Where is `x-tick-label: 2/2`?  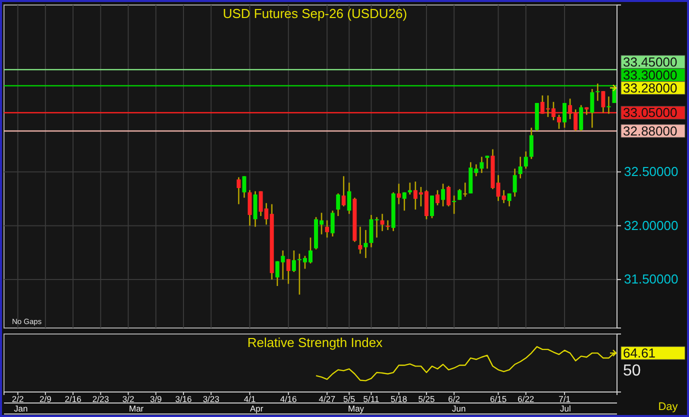 x-tick-label: 2/2 is located at coordinates (18, 399).